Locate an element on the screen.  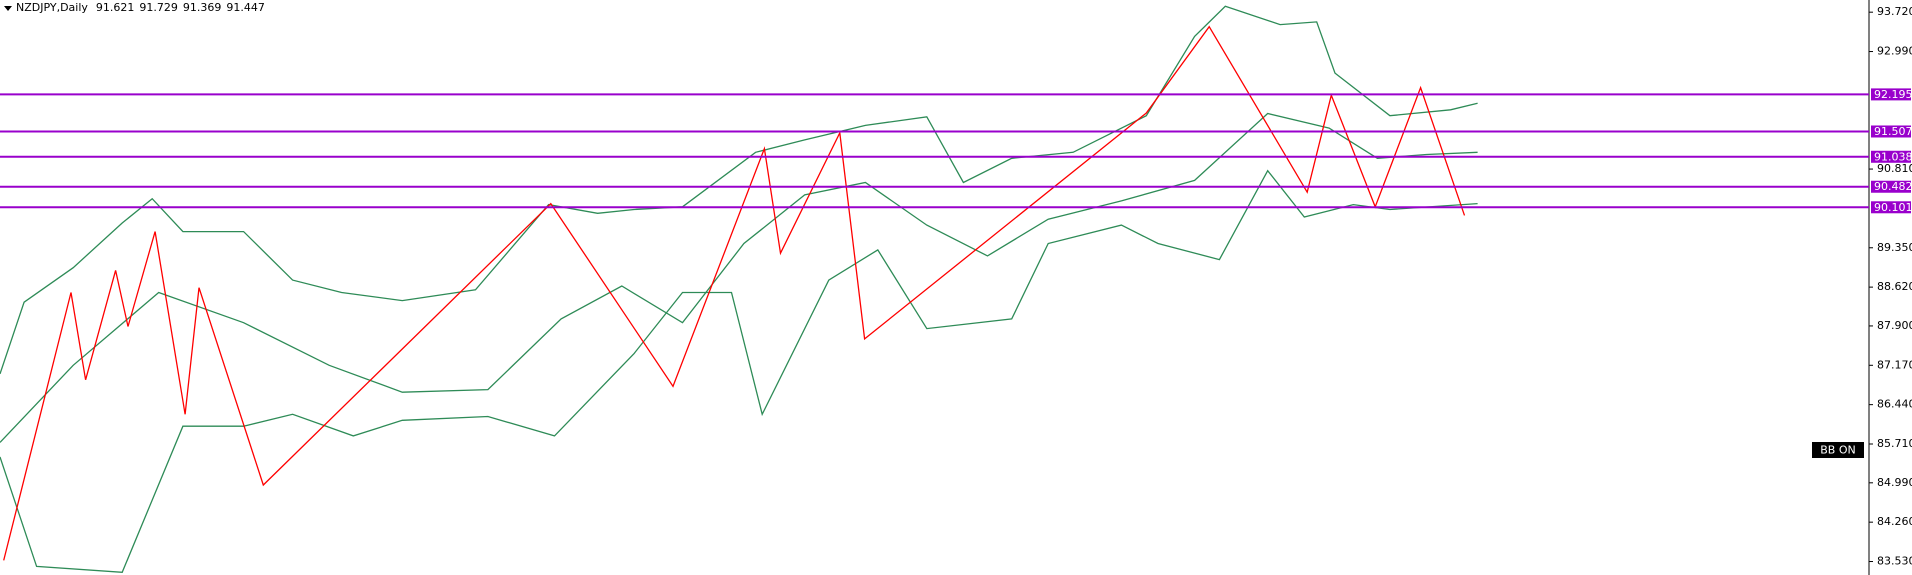
menu-triangle is located at coordinates (8, 8).